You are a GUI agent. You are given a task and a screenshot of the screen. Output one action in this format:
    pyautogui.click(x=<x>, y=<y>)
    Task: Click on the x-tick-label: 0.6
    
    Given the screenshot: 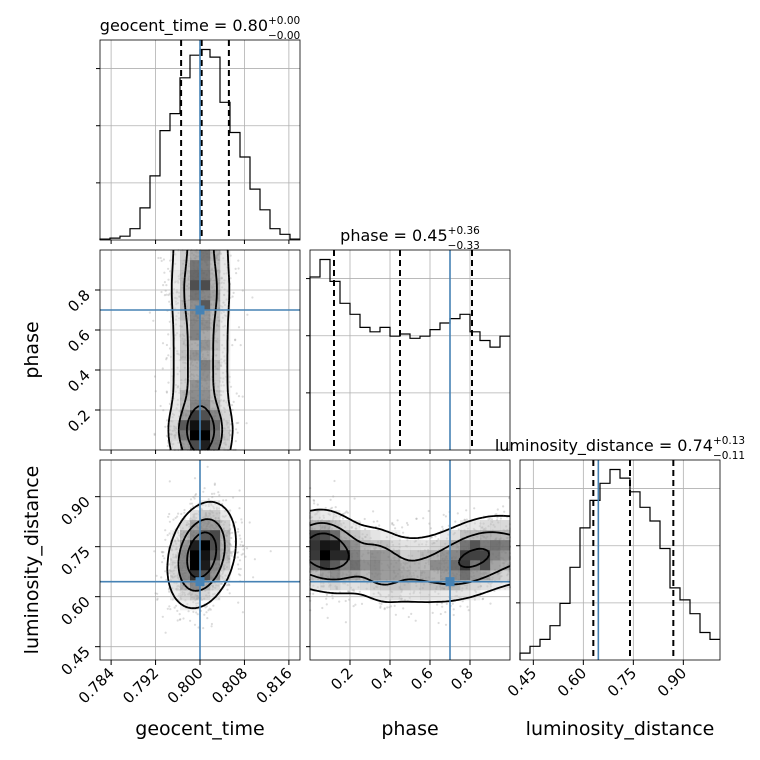 What is the action you would take?
    pyautogui.click(x=422, y=679)
    